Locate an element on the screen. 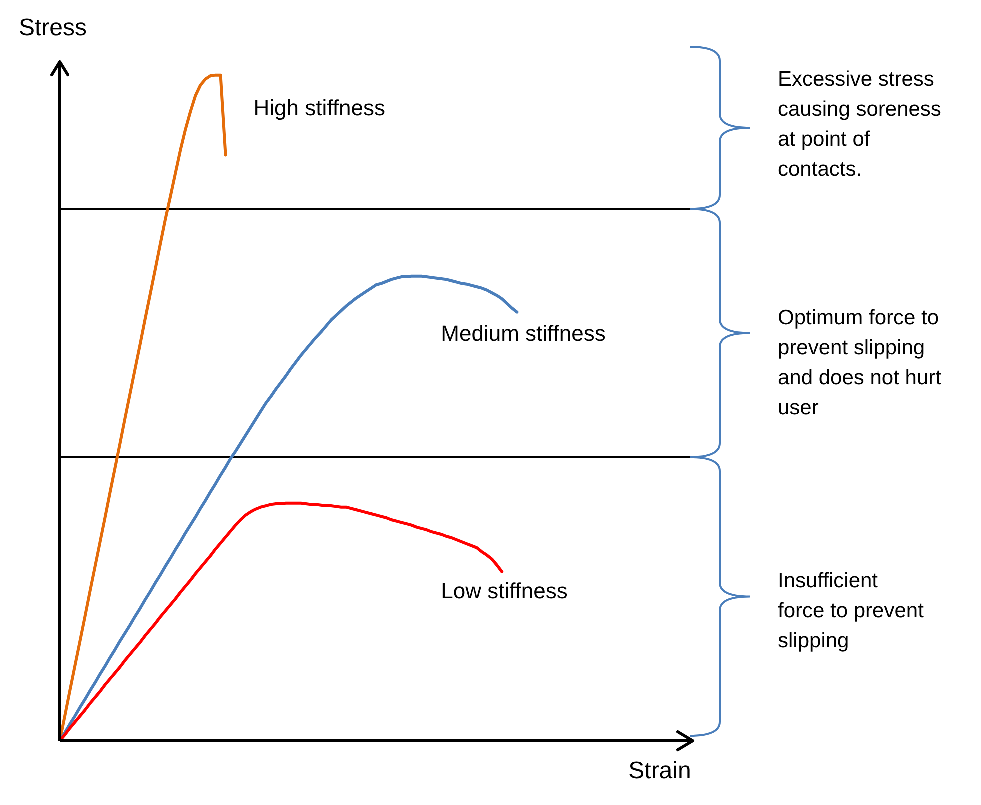 This screenshot has height=805, width=981. x-axis-title: Strain is located at coordinates (660, 771).